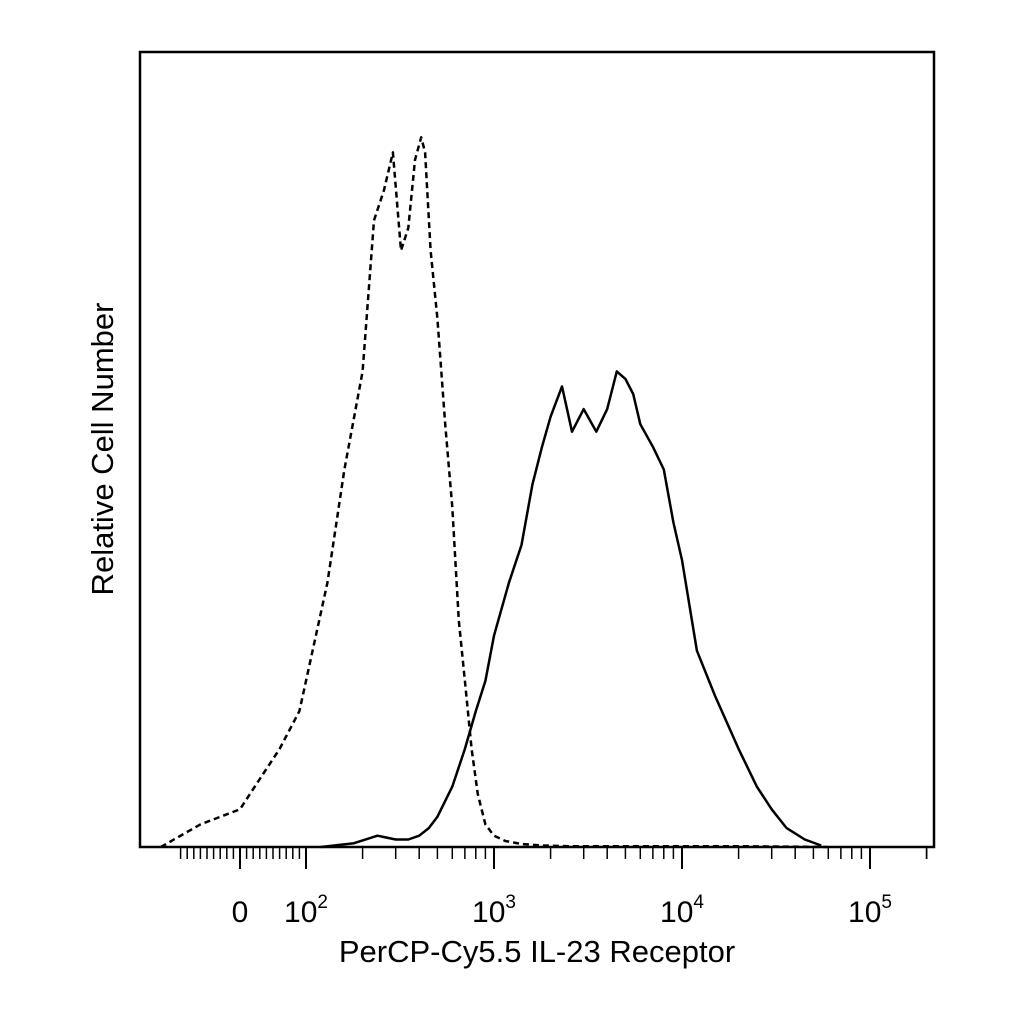 The width and height of the screenshot is (1024, 1024). I want to click on x-tick-label: 10⁵, so click(870, 910).